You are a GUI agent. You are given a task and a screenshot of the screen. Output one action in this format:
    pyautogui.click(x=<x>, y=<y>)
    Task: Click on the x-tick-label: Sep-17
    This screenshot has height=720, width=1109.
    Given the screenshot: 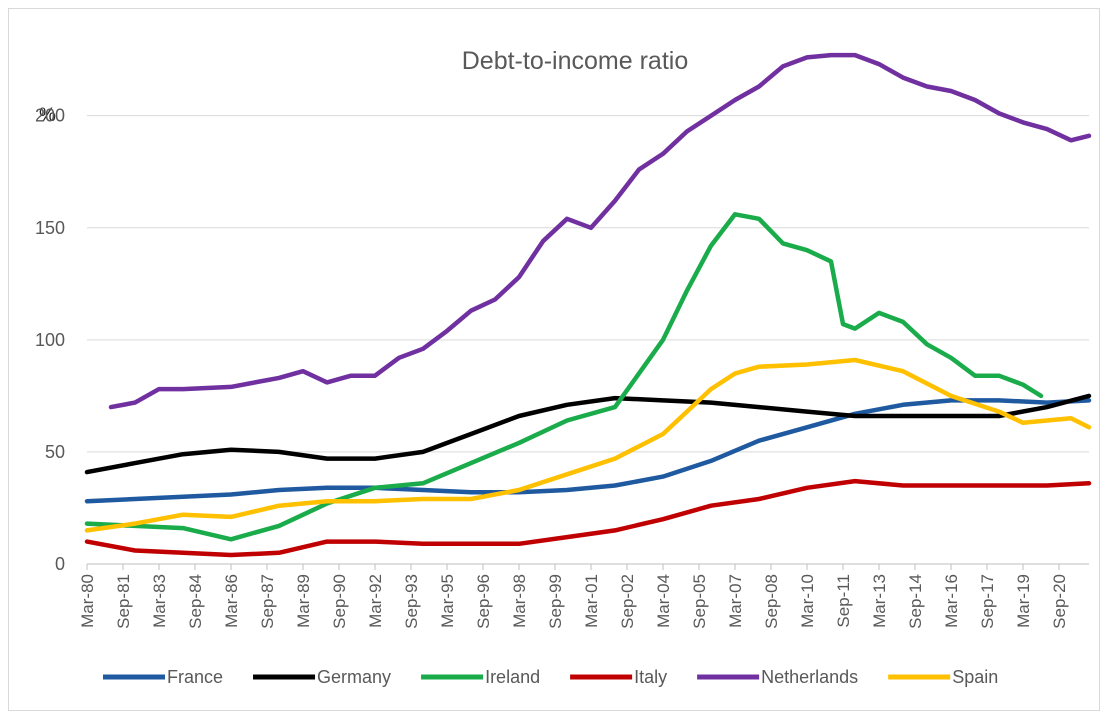 What is the action you would take?
    pyautogui.click(x=987, y=601)
    